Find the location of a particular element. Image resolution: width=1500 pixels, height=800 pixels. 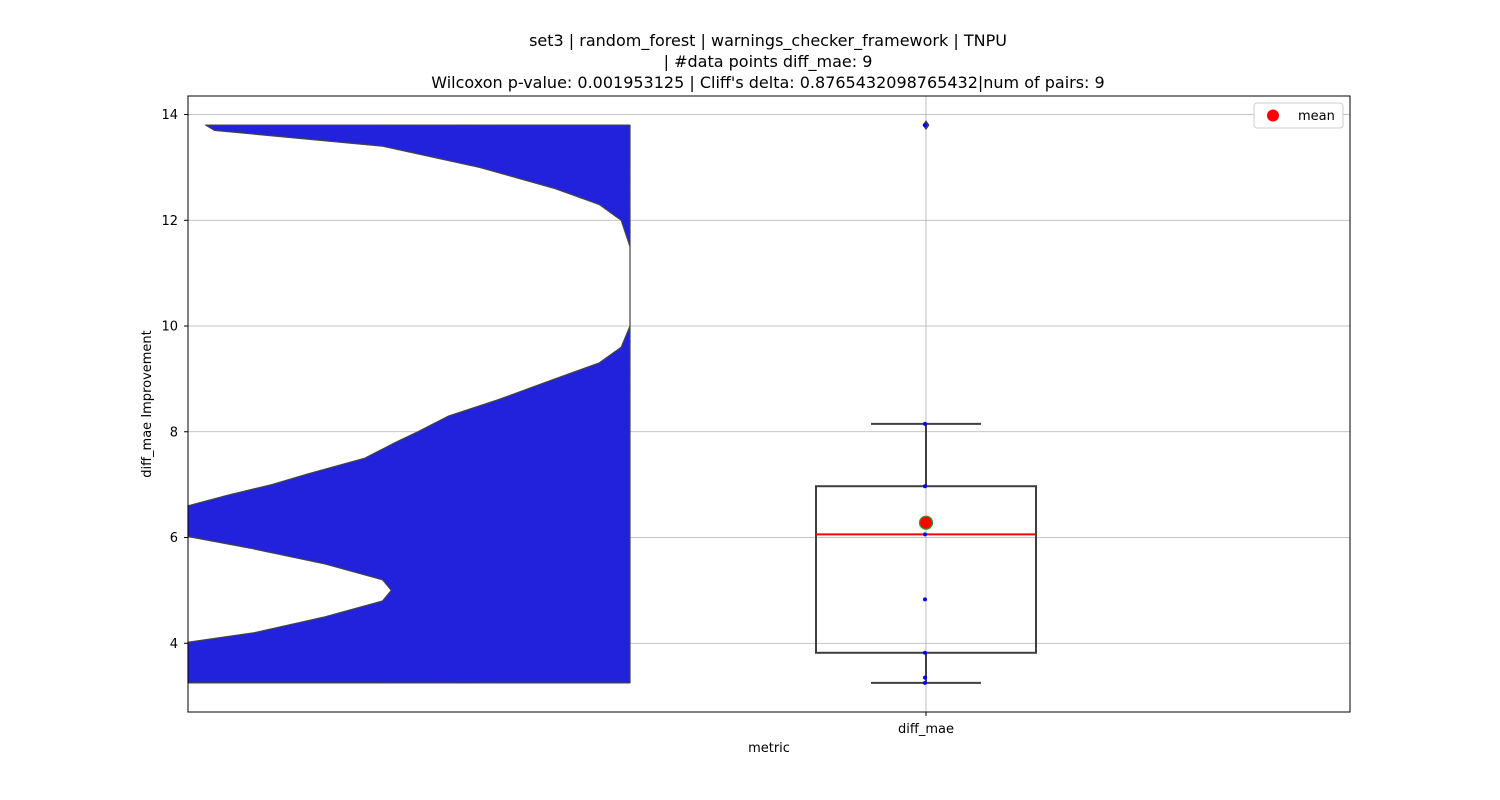

y-axis-label: diff_mae Improvement is located at coordinates (147, 404).